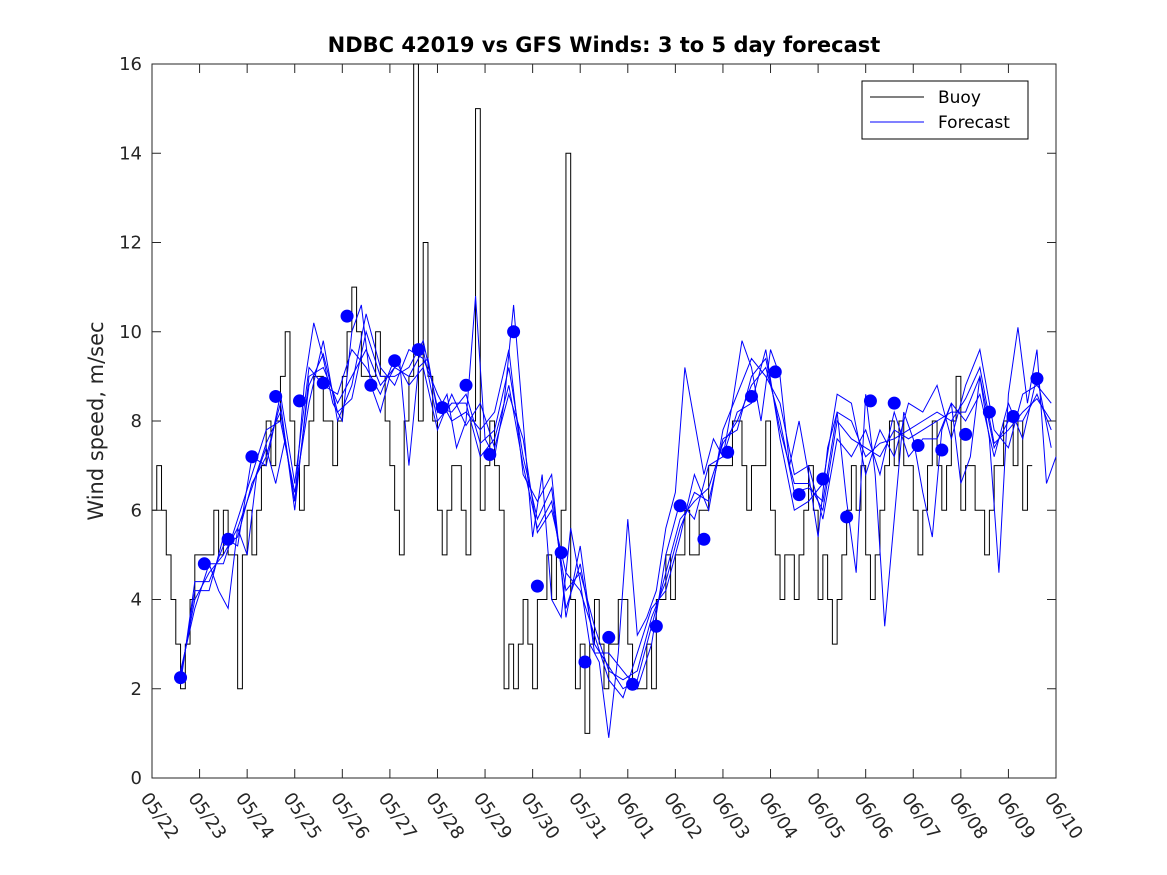 The height and width of the screenshot is (875, 1167). What do you see at coordinates (136, 510) in the screenshot?
I see `y-tick-label: 6` at bounding box center [136, 510].